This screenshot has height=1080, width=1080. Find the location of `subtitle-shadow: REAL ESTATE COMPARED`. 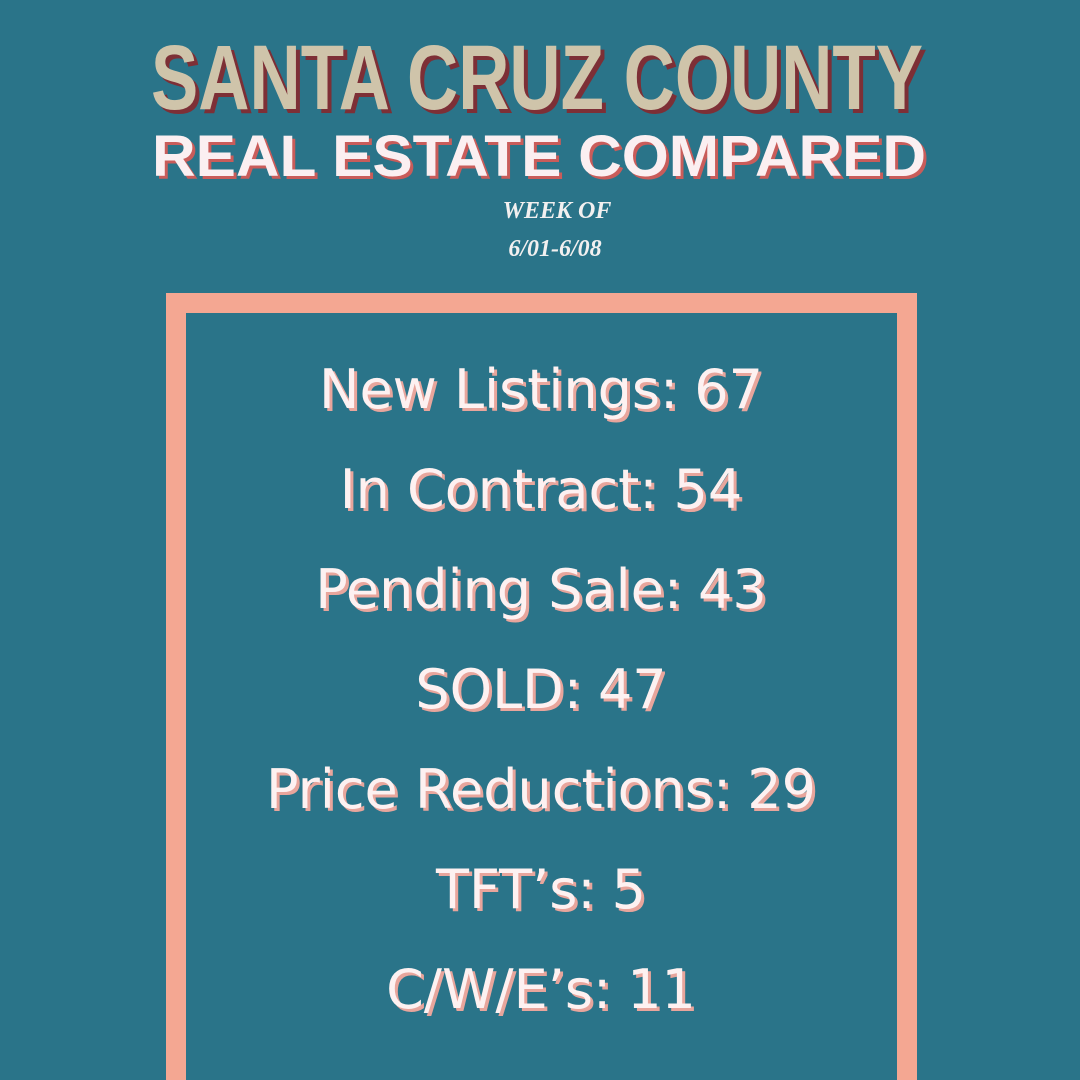

subtitle-shadow: REAL ESTATE COMPARED is located at coordinates (542, 159).